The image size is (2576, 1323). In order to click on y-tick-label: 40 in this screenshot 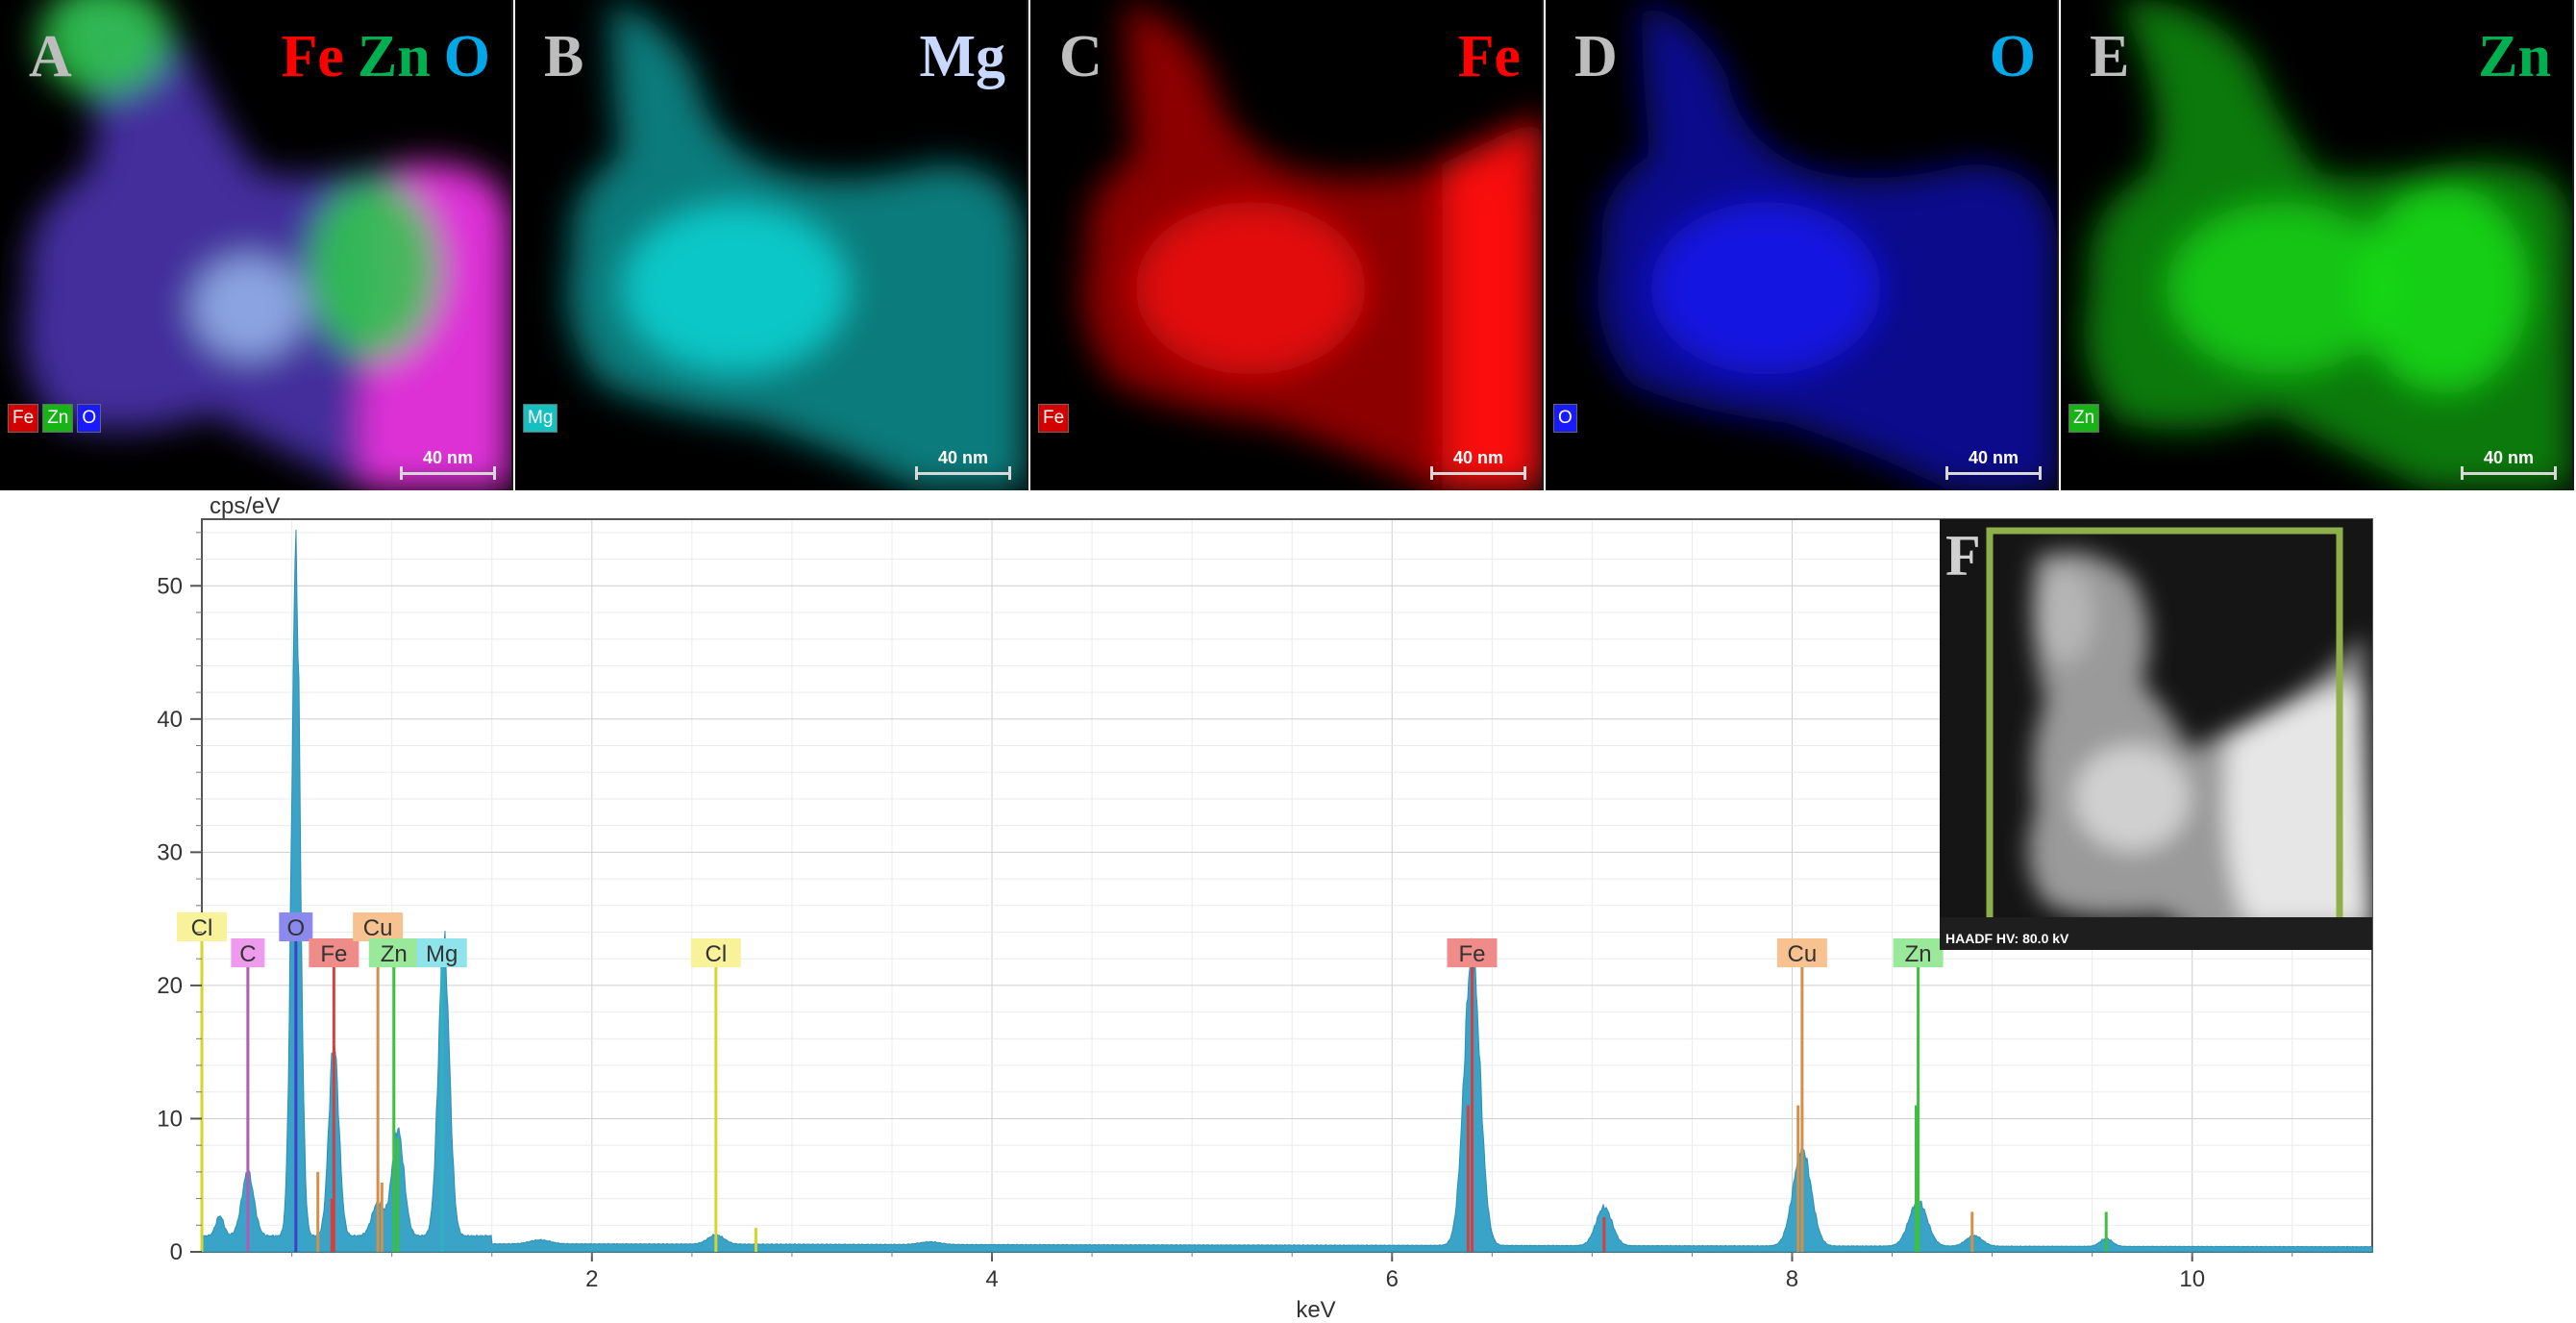, I will do `click(170, 720)`.